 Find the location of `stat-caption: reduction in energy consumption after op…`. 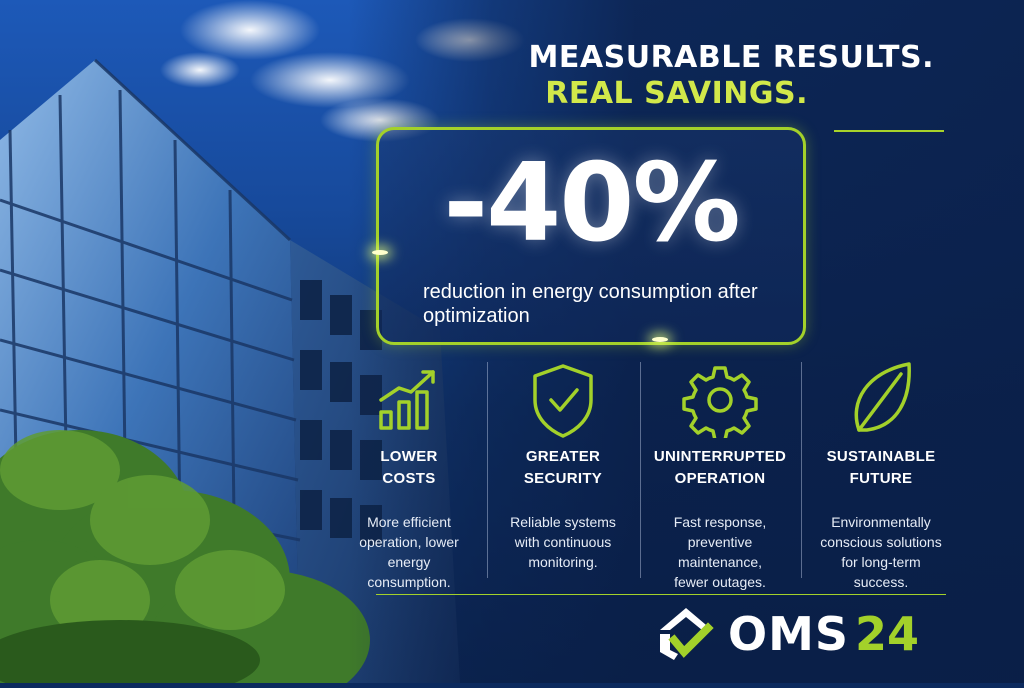

stat-caption: reduction in energy consumption after op… is located at coordinates (590, 304).